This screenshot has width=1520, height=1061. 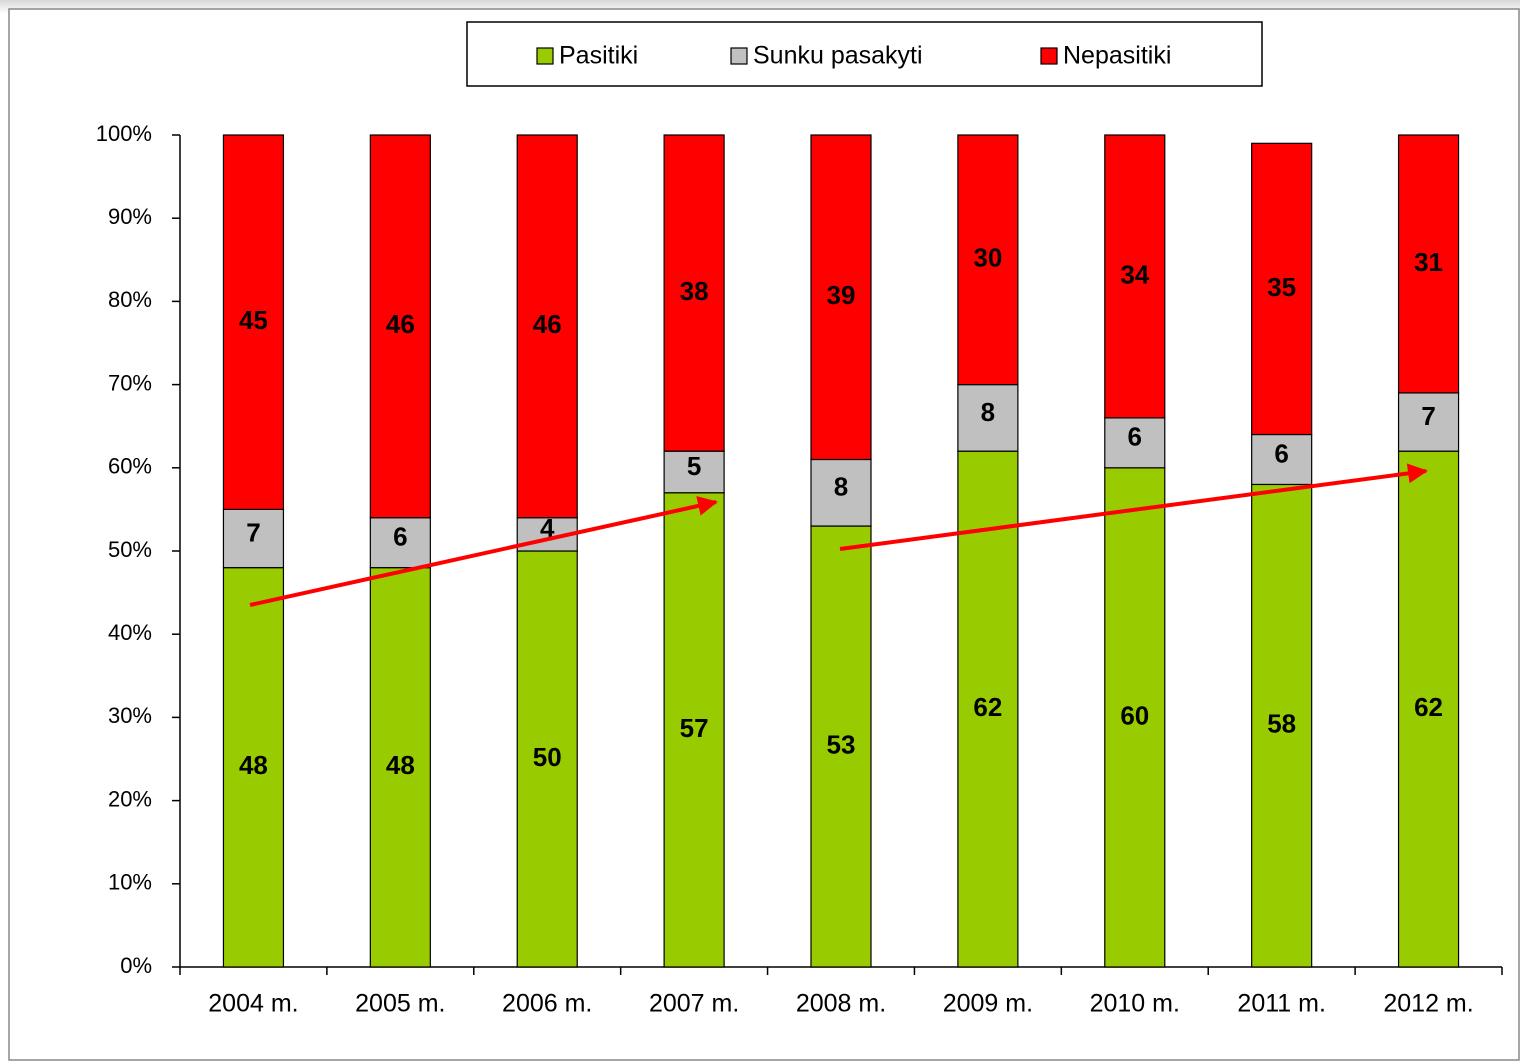 I want to click on value-label: 39, so click(x=841, y=295).